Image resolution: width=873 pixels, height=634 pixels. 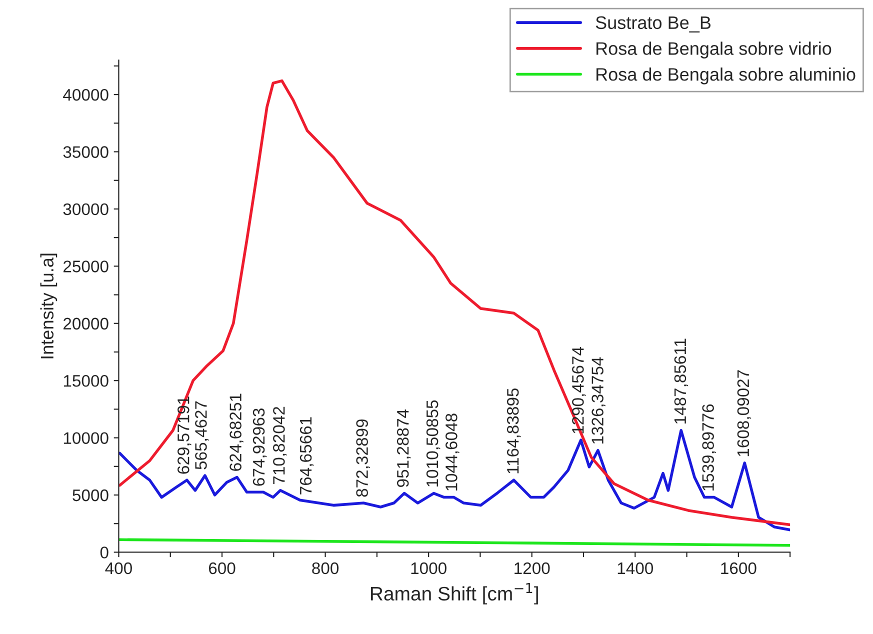 I want to click on annotation: 624,68251, so click(x=237, y=432).